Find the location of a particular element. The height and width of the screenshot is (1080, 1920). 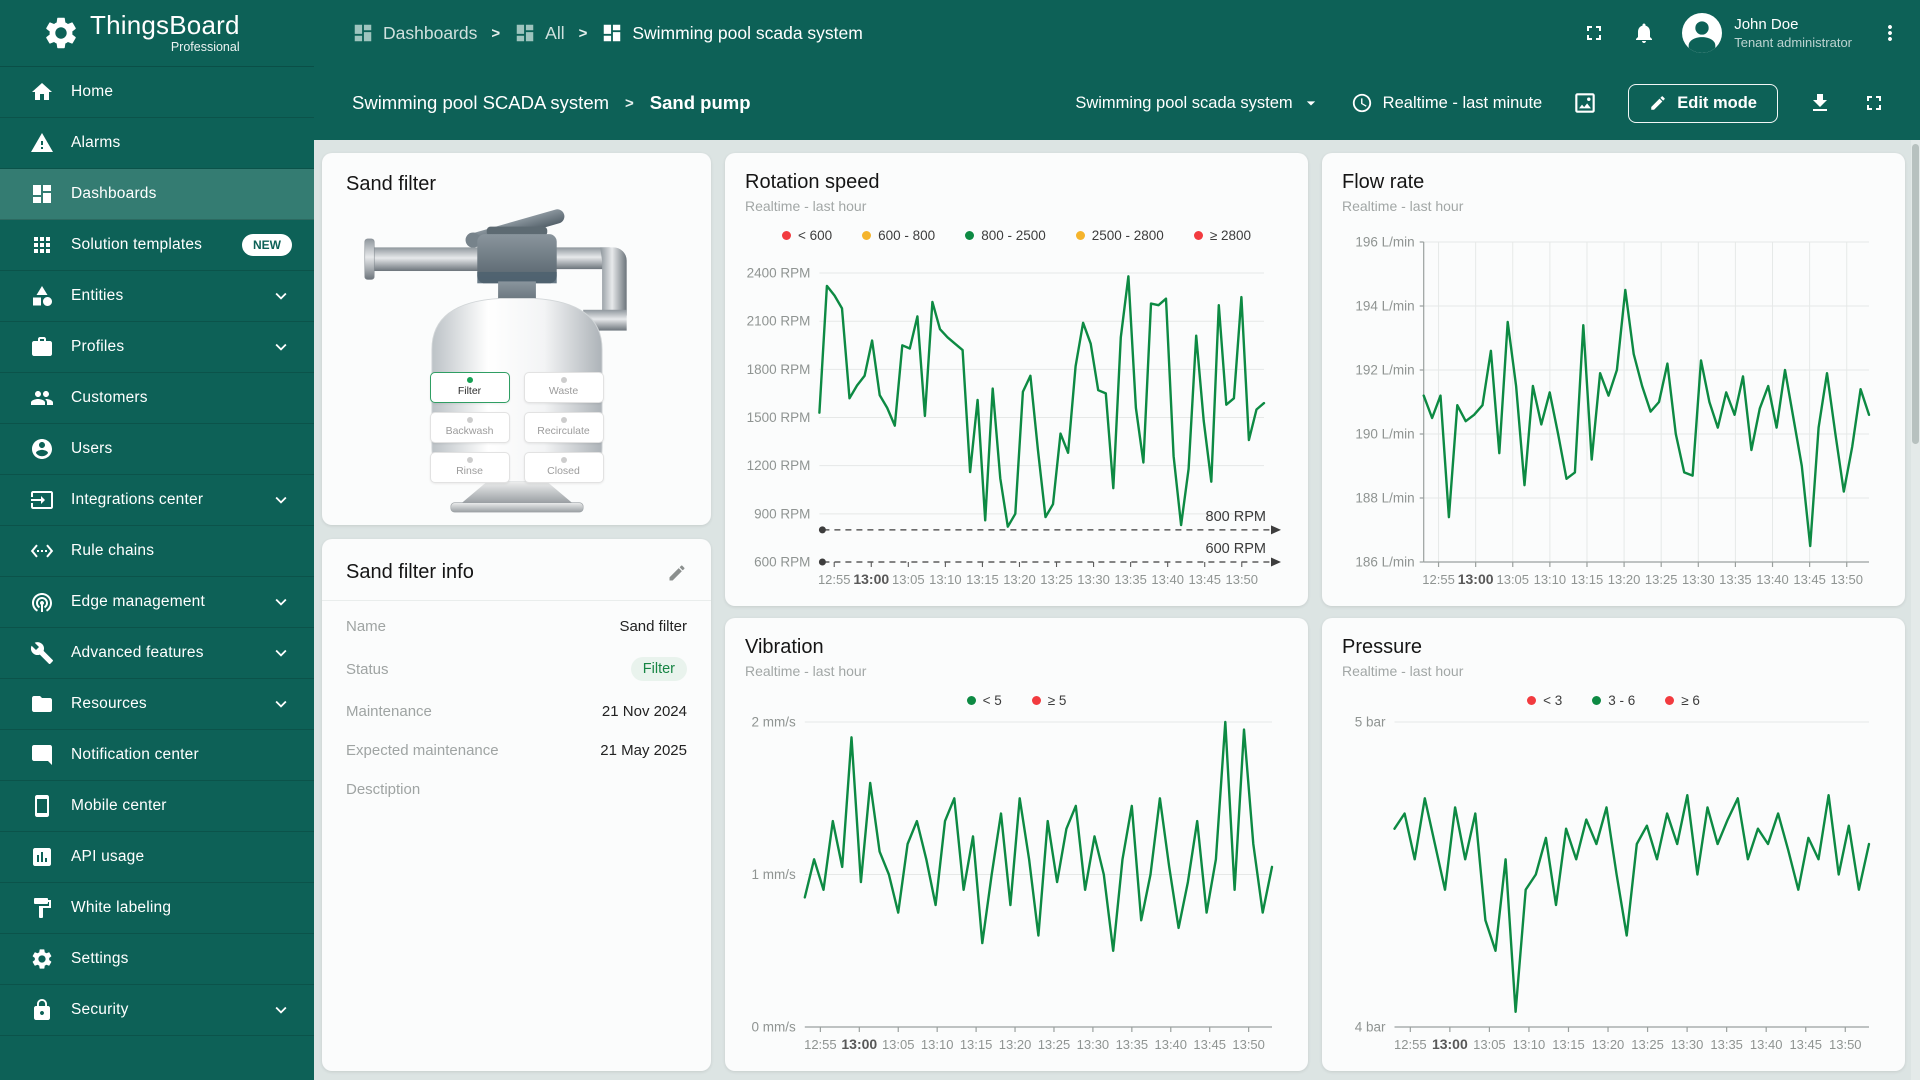

user-menu: John Doe Tenant administrator is located at coordinates (1767, 33).